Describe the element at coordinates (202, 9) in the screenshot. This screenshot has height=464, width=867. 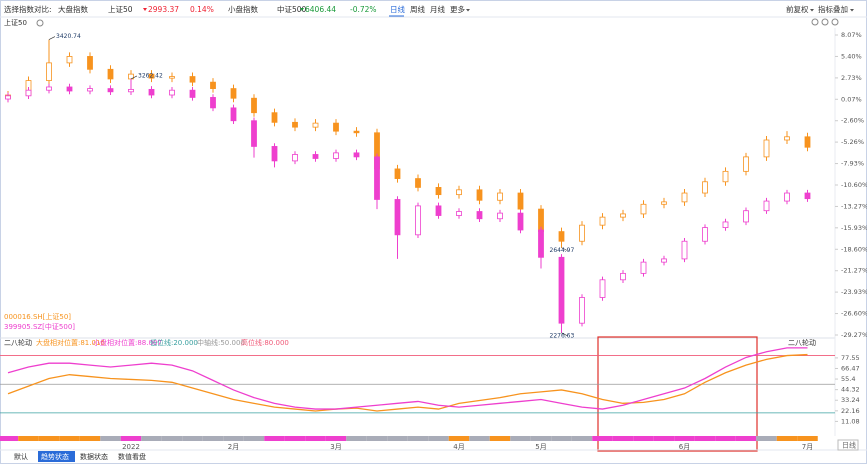
I see `large-change: 0.14%` at that location.